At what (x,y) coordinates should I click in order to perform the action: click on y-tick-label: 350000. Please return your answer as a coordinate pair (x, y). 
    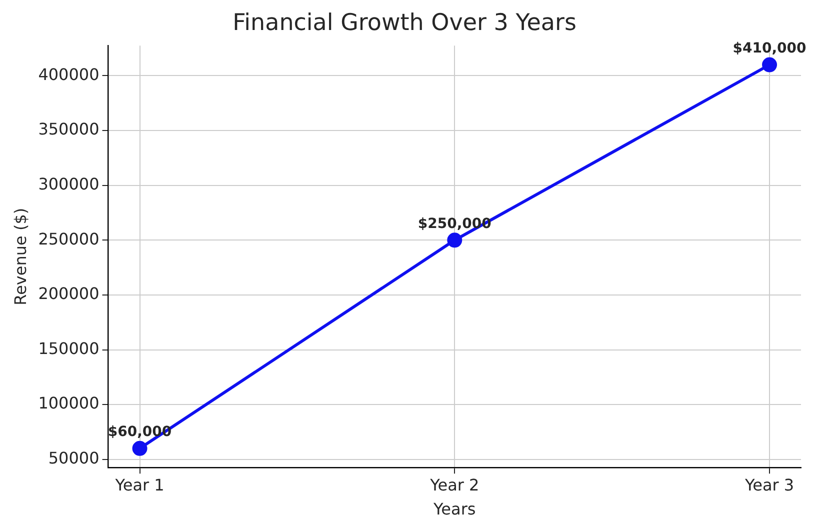
    Looking at the image, I should click on (69, 129).